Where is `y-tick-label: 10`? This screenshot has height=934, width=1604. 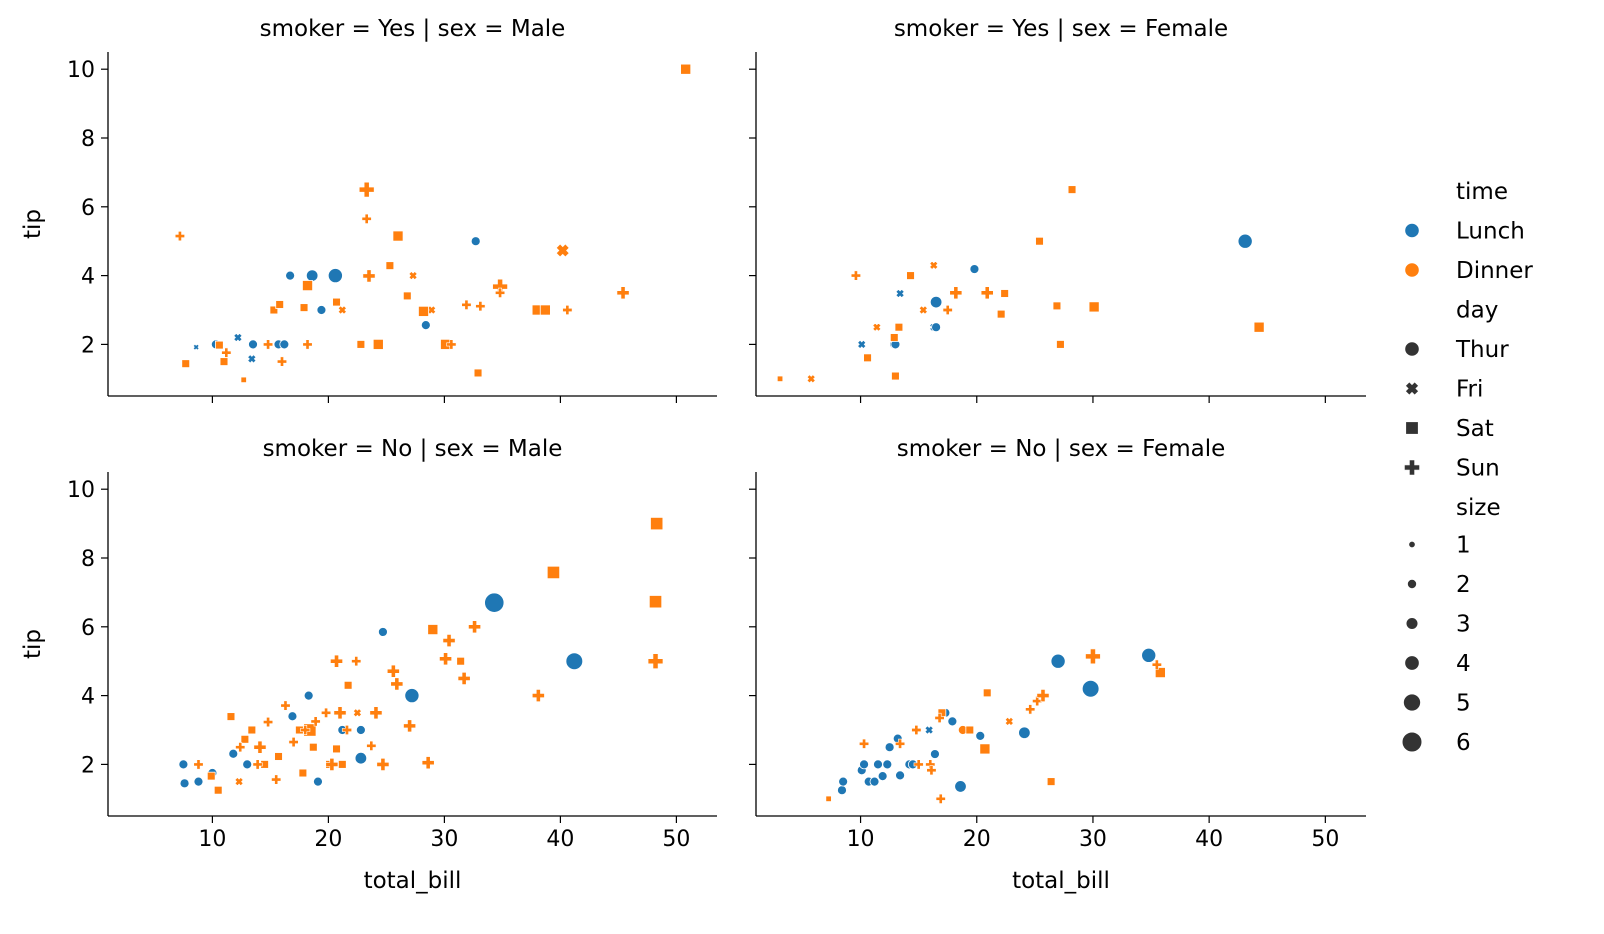 y-tick-label: 10 is located at coordinates (81, 490).